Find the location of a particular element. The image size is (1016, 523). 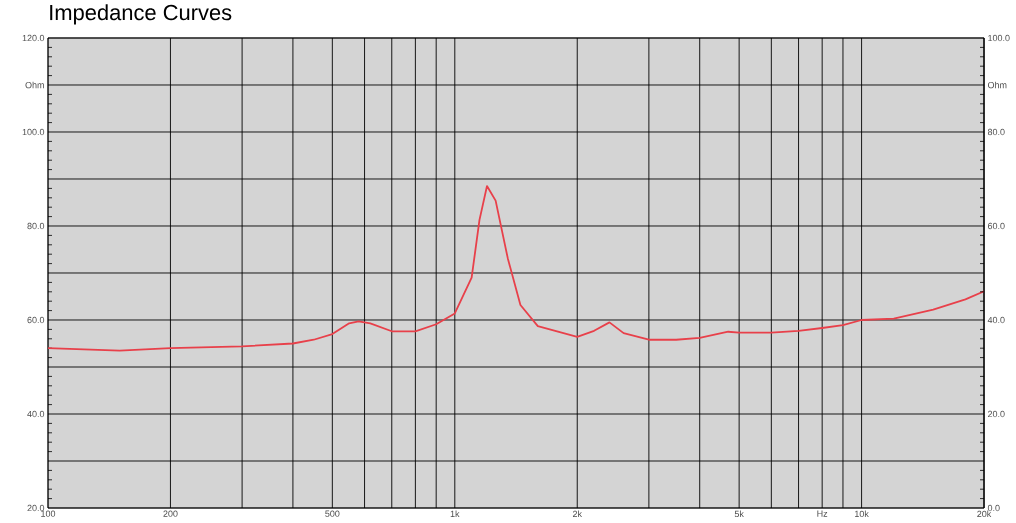

y2-tick-label: Ohm is located at coordinates (997, 85).